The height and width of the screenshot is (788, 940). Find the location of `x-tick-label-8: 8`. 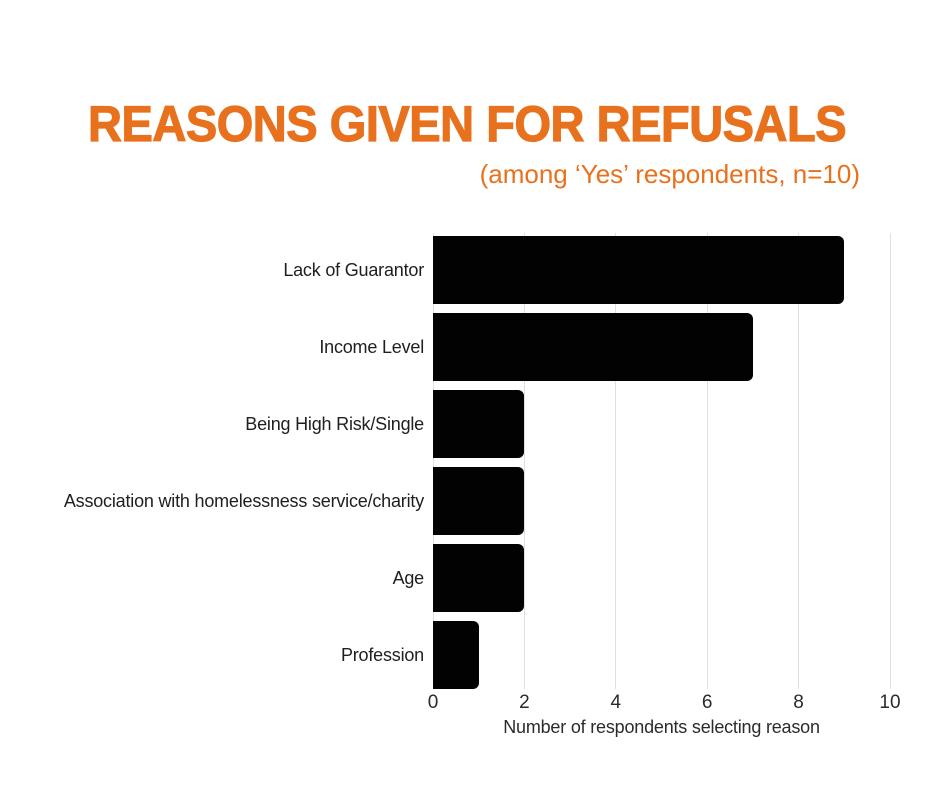

x-tick-label-8: 8 is located at coordinates (798, 702).